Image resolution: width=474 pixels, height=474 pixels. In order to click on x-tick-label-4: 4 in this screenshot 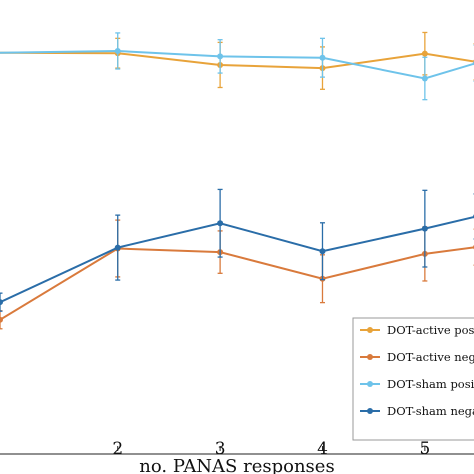, I will do `click(322, 449)`.